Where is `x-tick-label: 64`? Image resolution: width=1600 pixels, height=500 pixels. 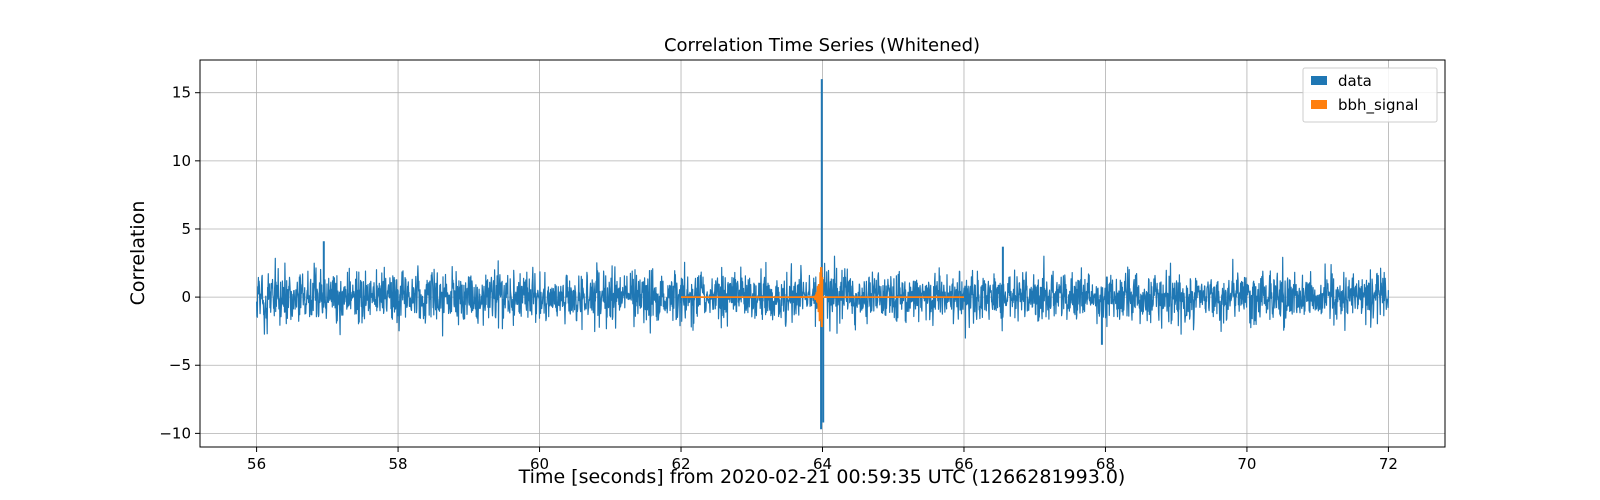 x-tick-label: 64 is located at coordinates (822, 464).